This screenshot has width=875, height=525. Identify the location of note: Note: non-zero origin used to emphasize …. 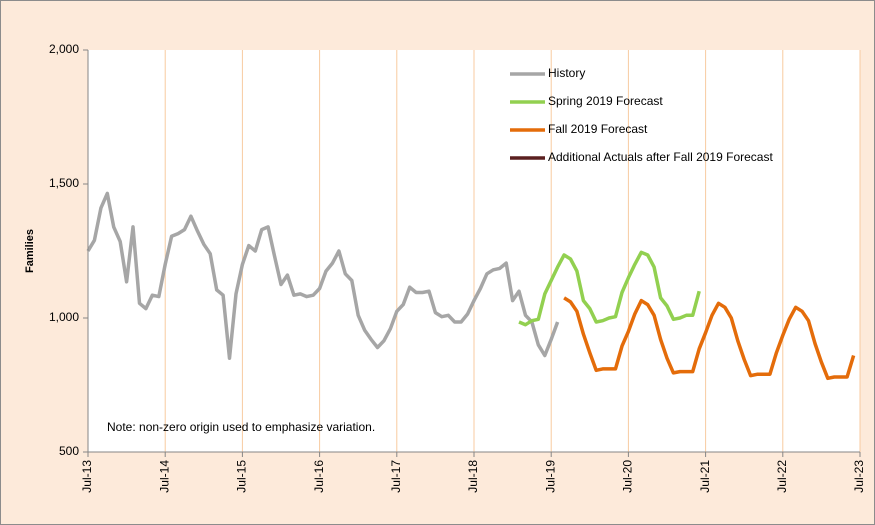
(241, 427).